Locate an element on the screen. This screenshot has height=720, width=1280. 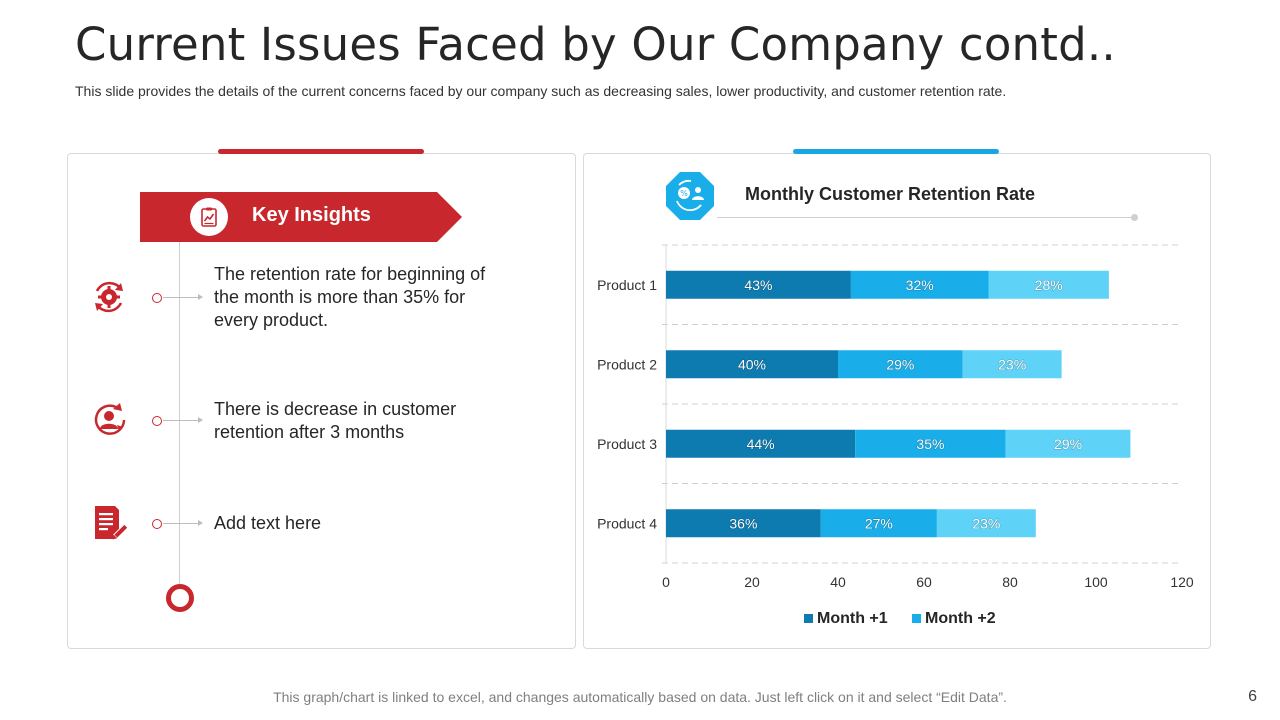
user-refresh-icon is located at coordinates (110, 419).